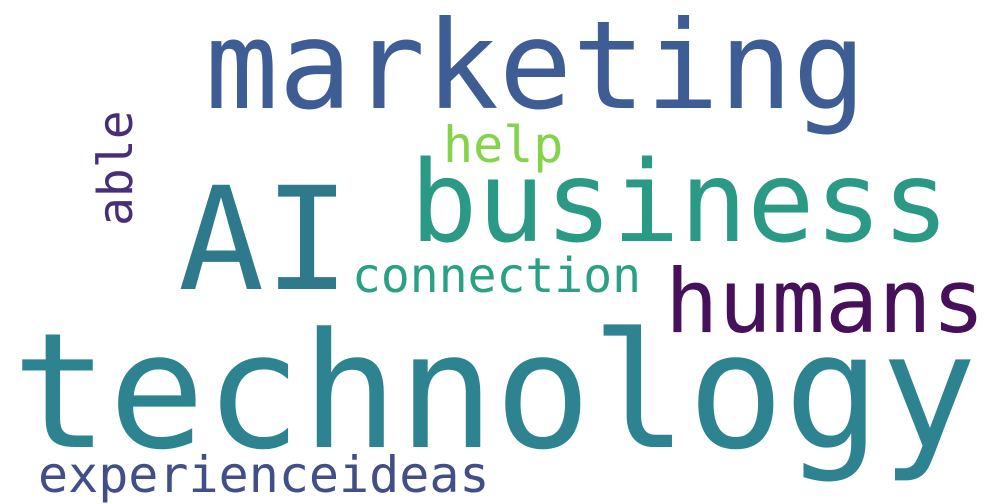  What do you see at coordinates (264, 239) in the screenshot?
I see `word-ai: AI` at bounding box center [264, 239].